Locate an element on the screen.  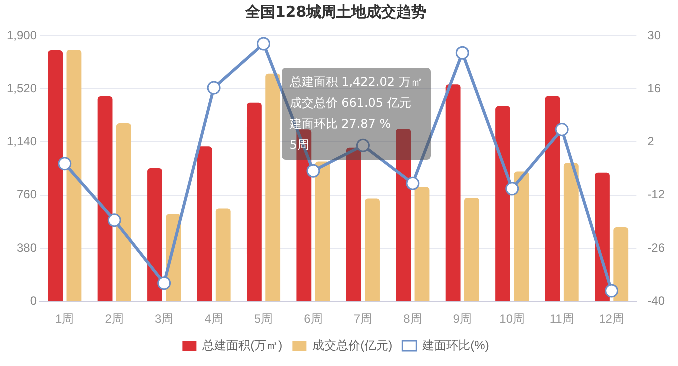
y-tick-label: 1,140 is located at coordinates (22, 141).